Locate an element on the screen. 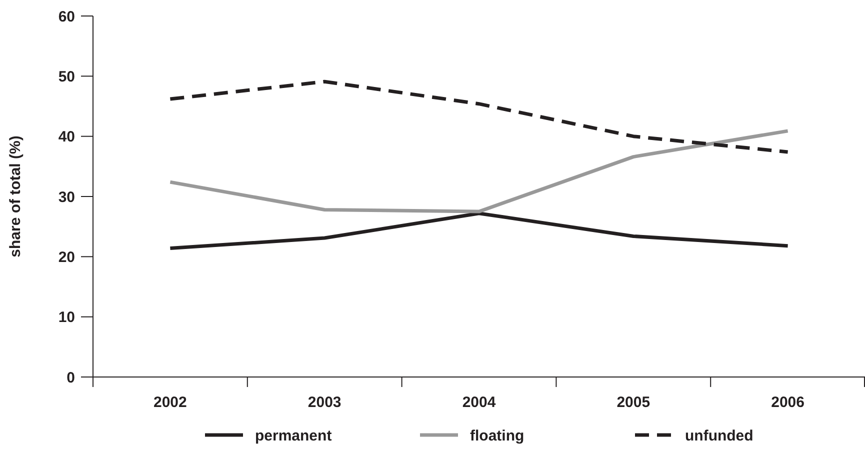 The height and width of the screenshot is (457, 865). y-tick-label: 40 is located at coordinates (66, 137).